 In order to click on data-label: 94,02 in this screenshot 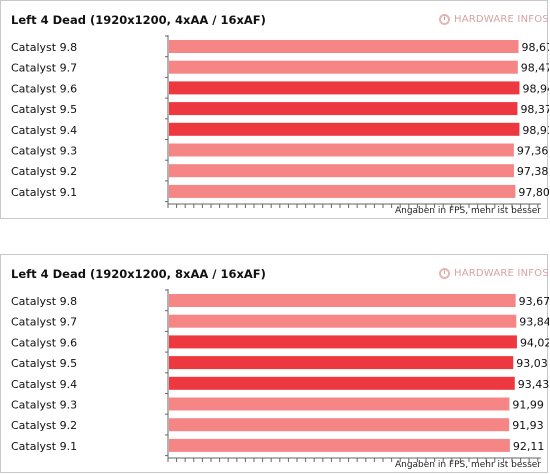, I will do `click(534, 342)`.